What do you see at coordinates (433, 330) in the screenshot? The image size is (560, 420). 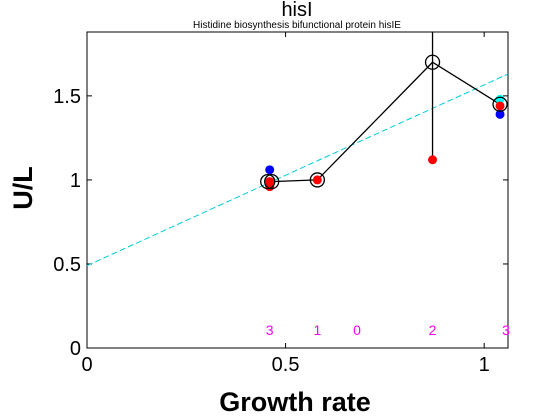 I see `count-label: 2` at bounding box center [433, 330].